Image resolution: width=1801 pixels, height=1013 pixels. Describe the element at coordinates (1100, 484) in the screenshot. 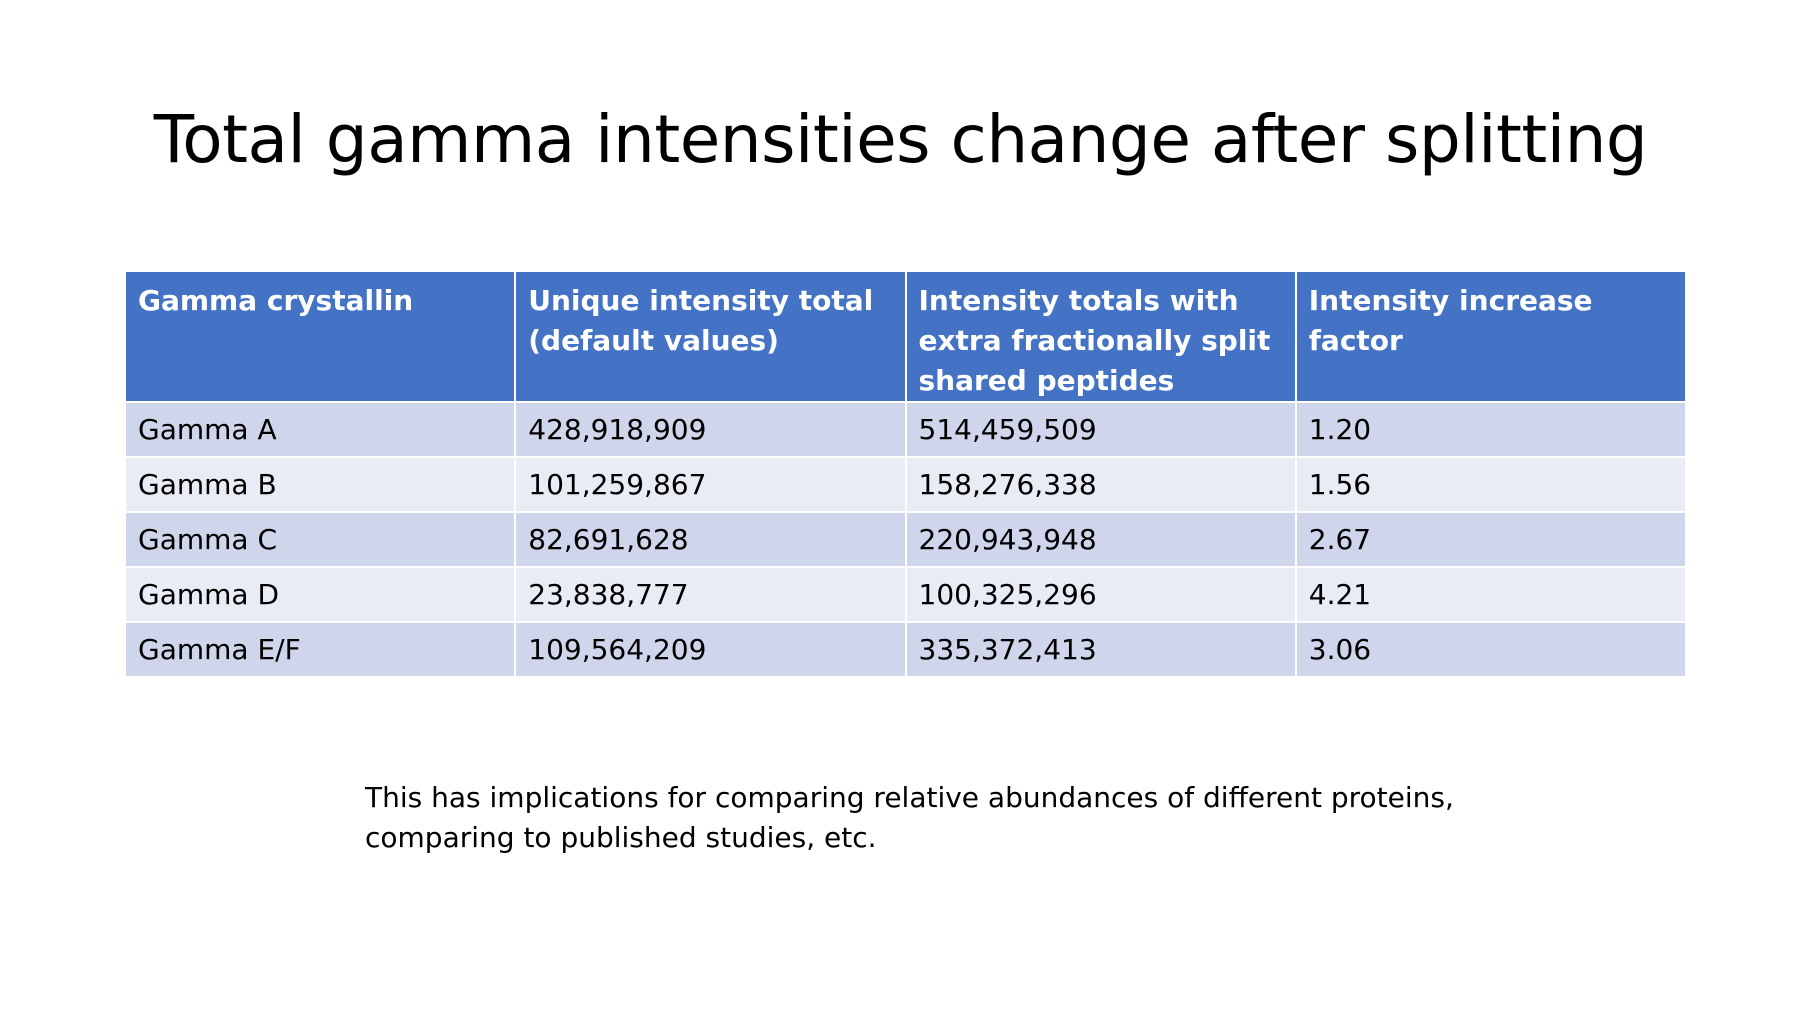

I see `table-cell-split-intensity: 158,276,338` at that location.